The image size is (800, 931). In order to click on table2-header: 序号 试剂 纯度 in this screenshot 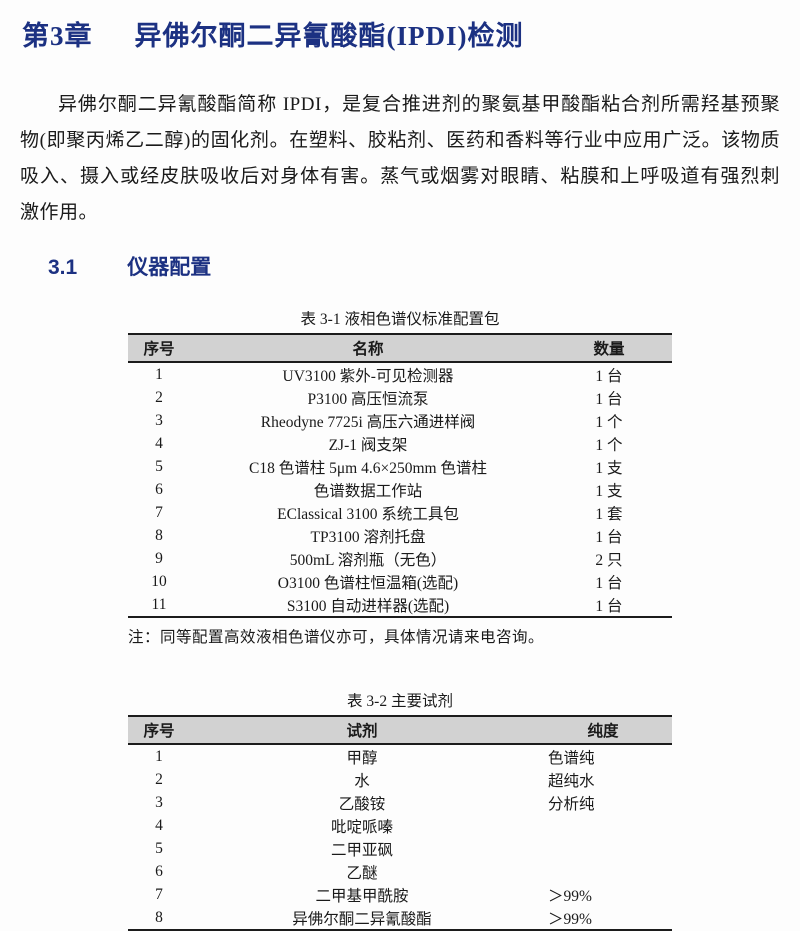, I will do `click(400, 730)`.